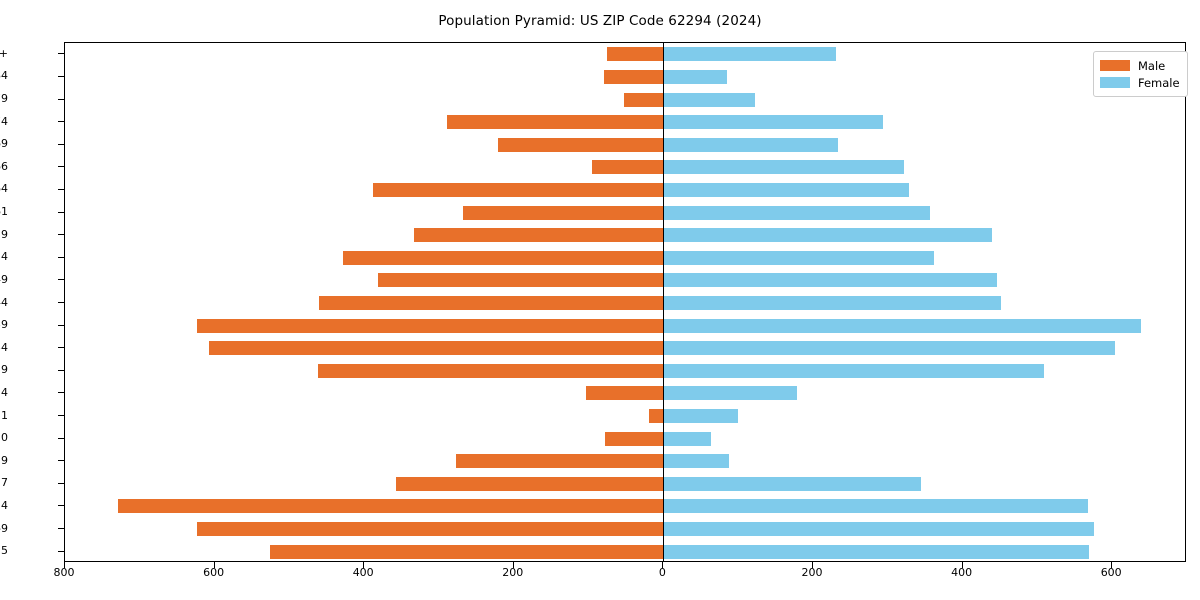 The width and height of the screenshot is (1200, 600). I want to click on x-tick-label-2: 400, so click(363, 572).